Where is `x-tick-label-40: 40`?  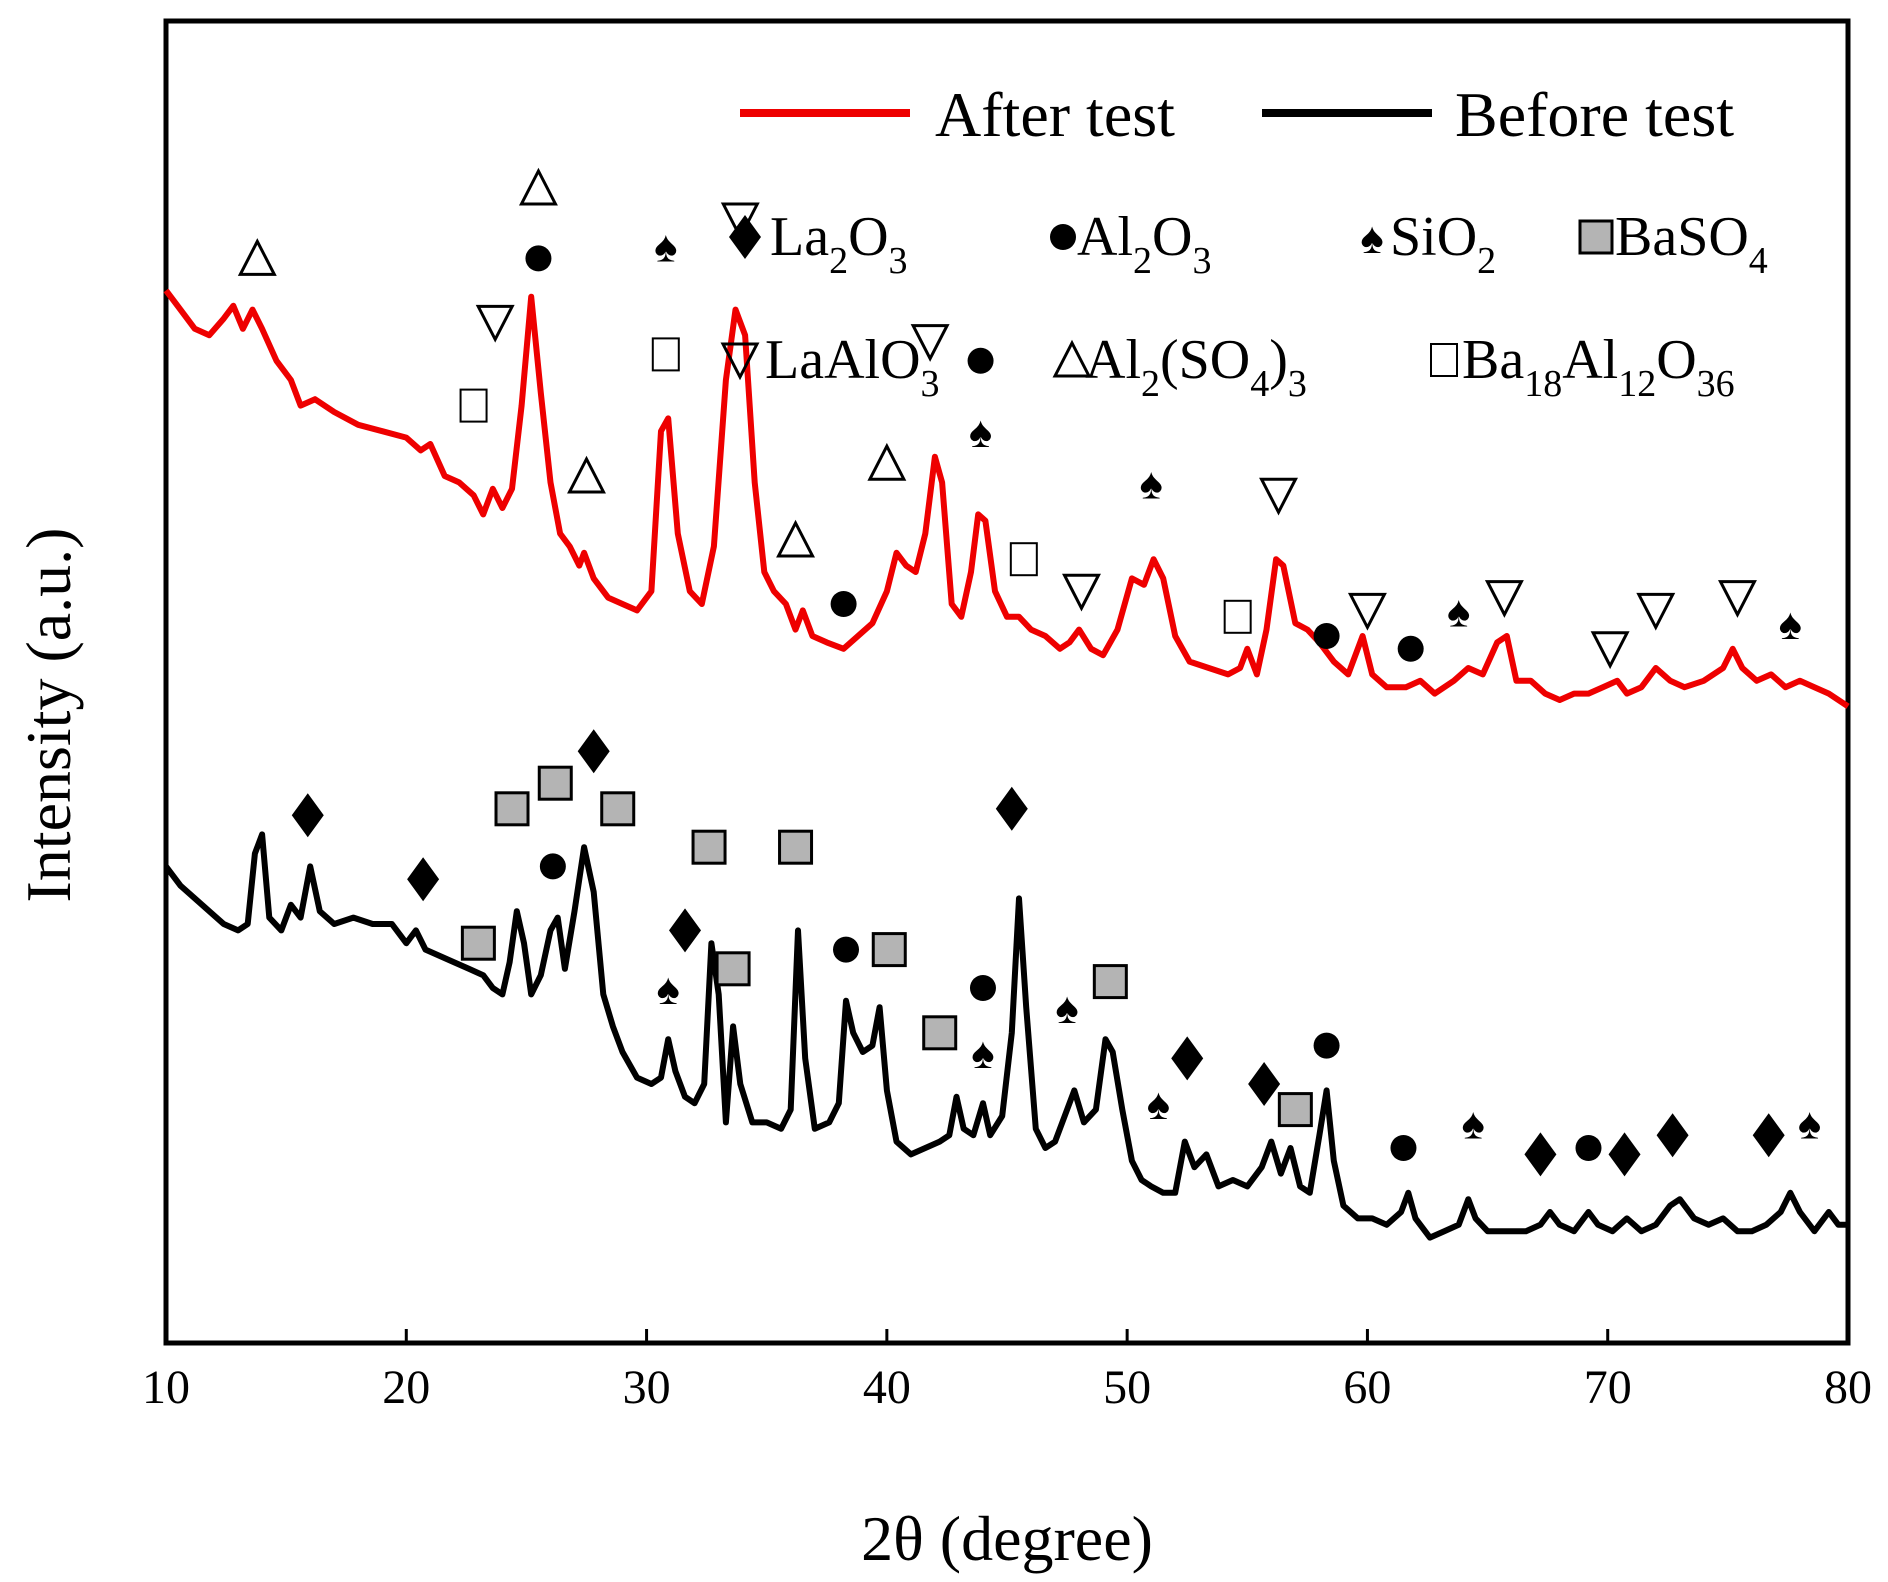
x-tick-label-40: 40 is located at coordinates (887, 1387).